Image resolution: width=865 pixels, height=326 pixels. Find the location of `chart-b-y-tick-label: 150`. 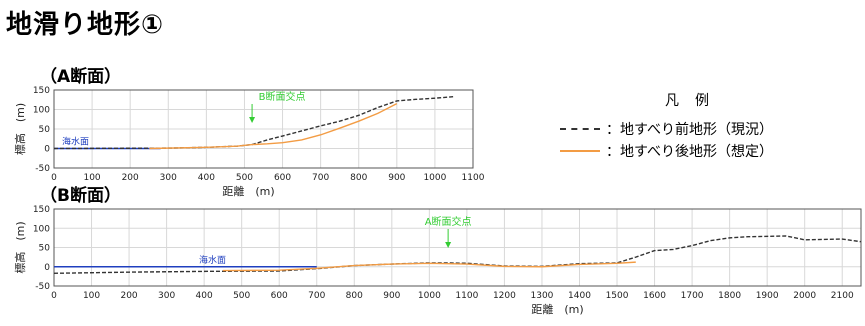

chart-b-y-tick-label: 150 is located at coordinates (41, 210).